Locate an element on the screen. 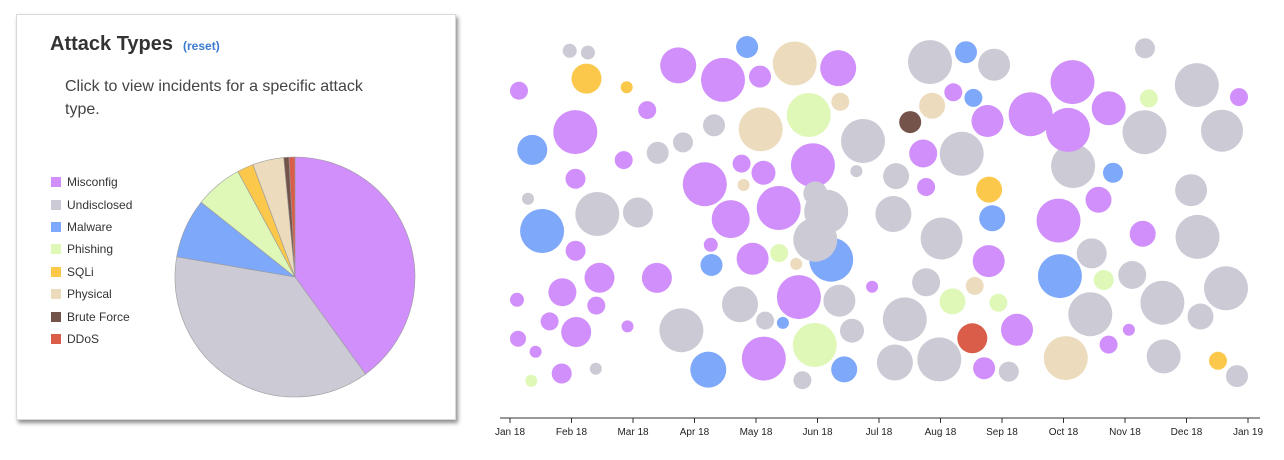 The image size is (1284, 460). legend-item-phishing: Phishing is located at coordinates (91, 249).